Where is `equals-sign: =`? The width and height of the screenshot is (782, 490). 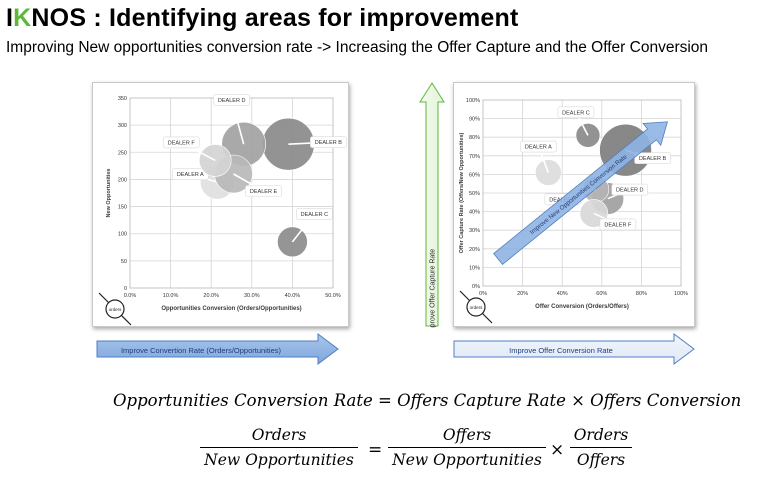
equals-sign: = is located at coordinates (375, 450).